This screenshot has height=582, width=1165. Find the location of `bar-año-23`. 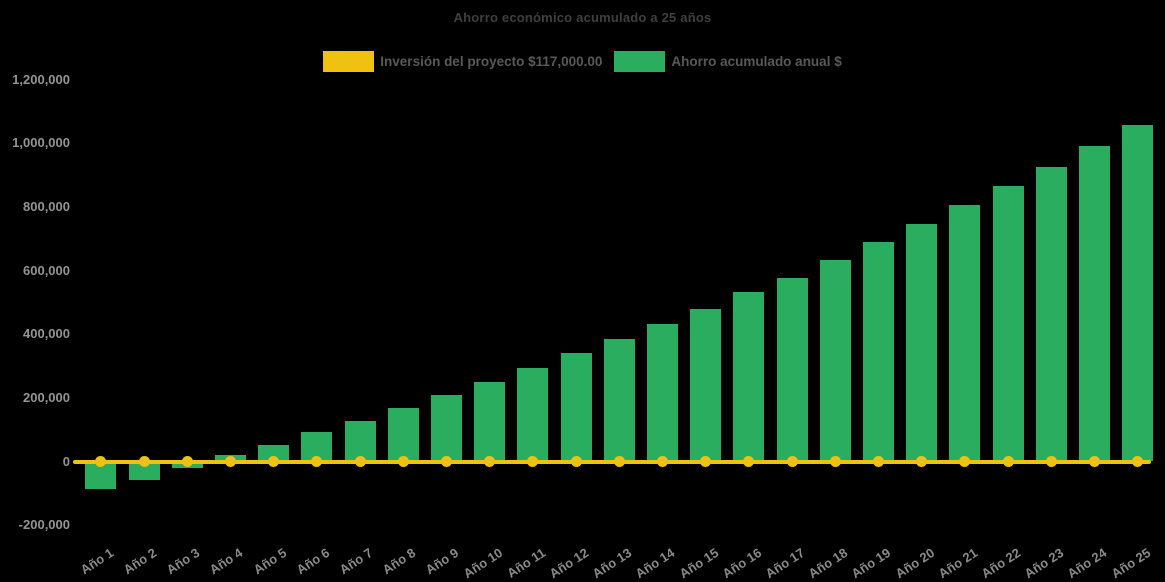

bar-año-23 is located at coordinates (1051, 314).